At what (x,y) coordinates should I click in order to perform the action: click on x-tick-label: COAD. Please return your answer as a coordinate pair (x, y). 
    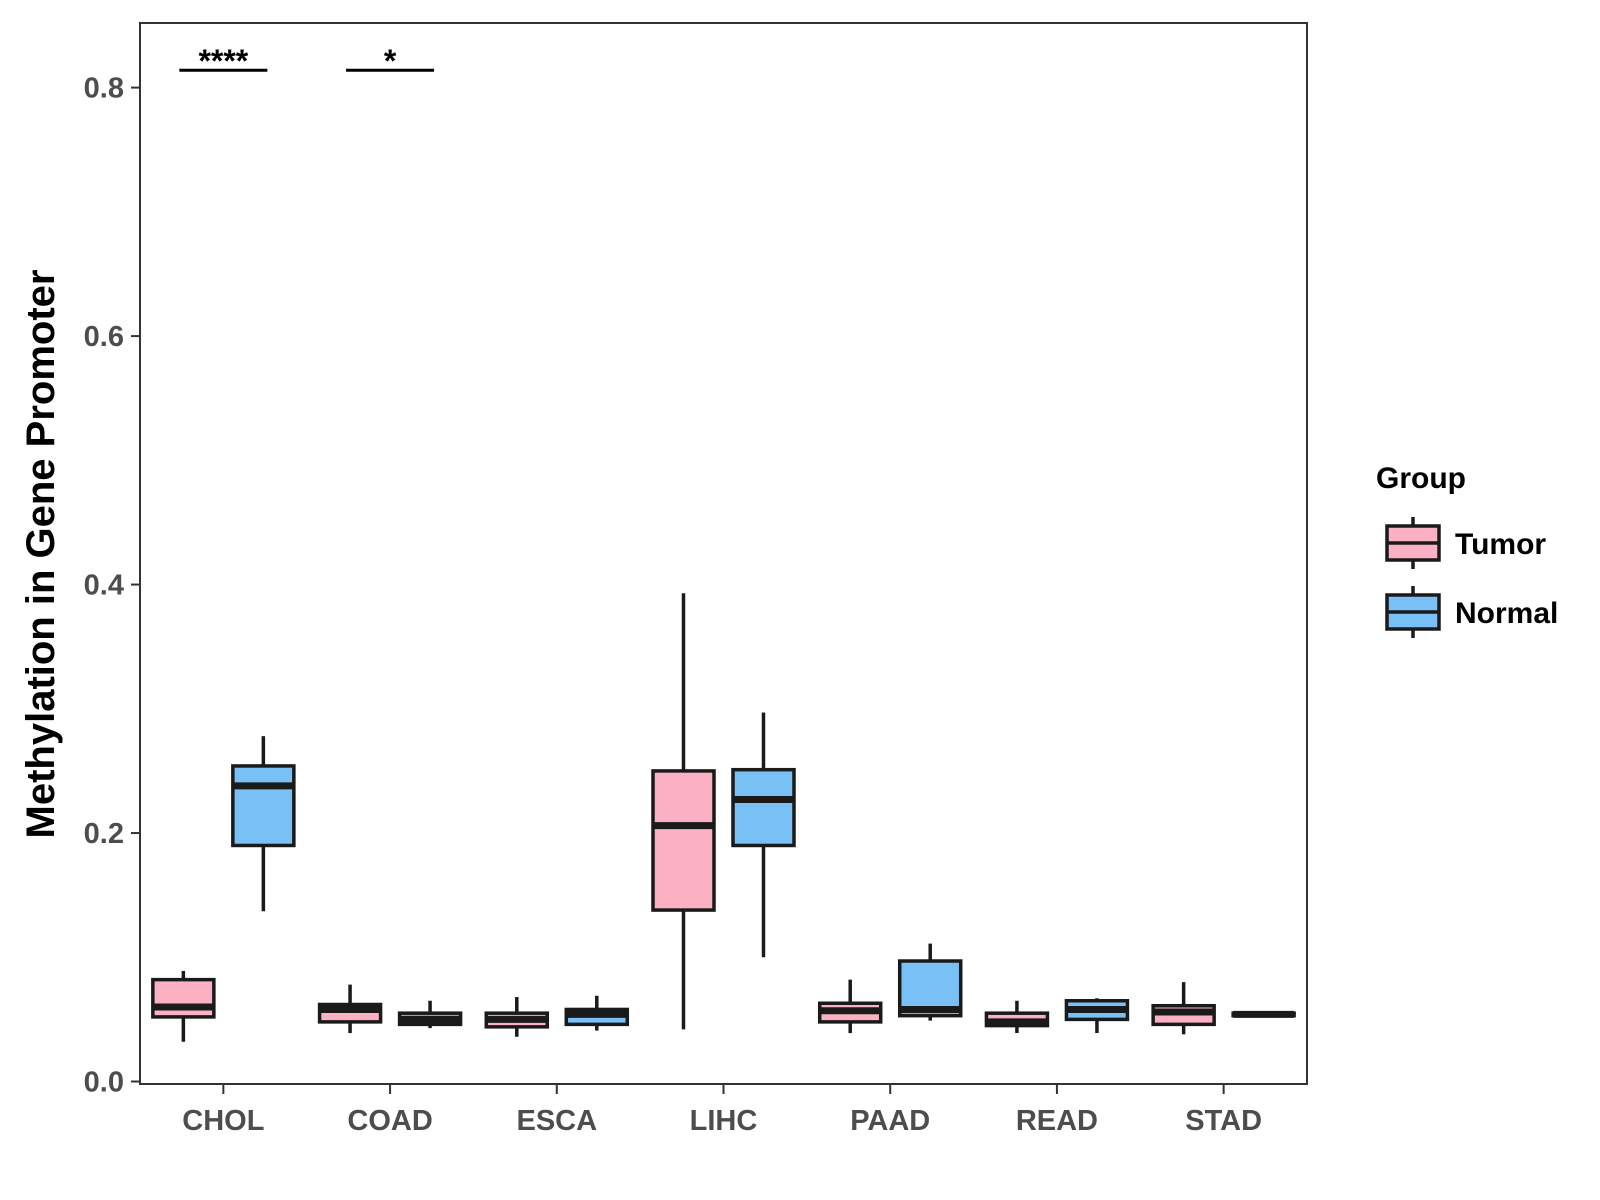
    Looking at the image, I should click on (389, 1121).